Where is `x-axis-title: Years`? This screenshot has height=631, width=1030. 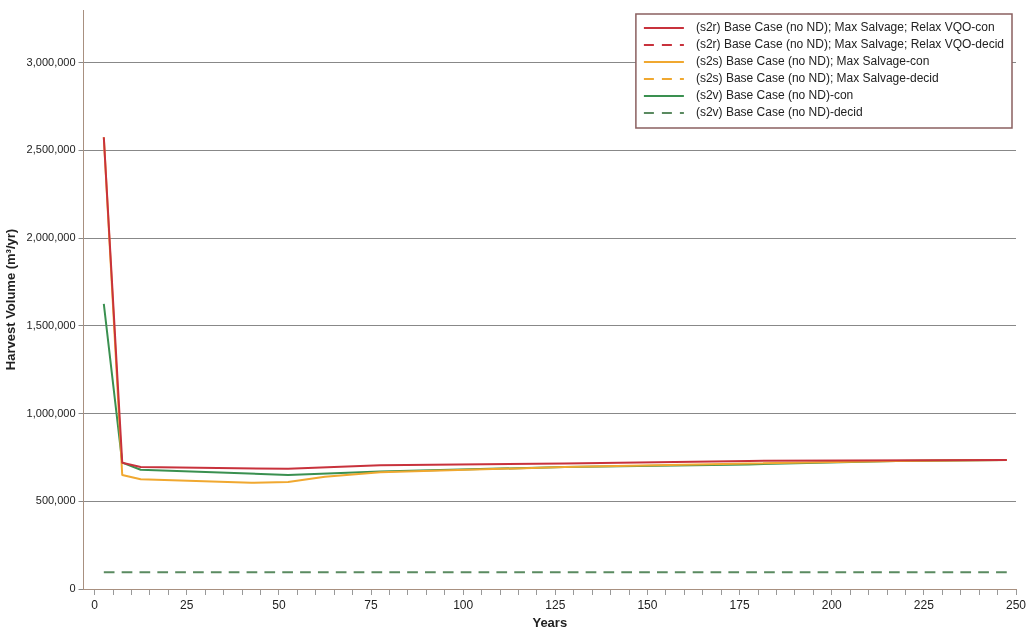 x-axis-title: Years is located at coordinates (550, 622).